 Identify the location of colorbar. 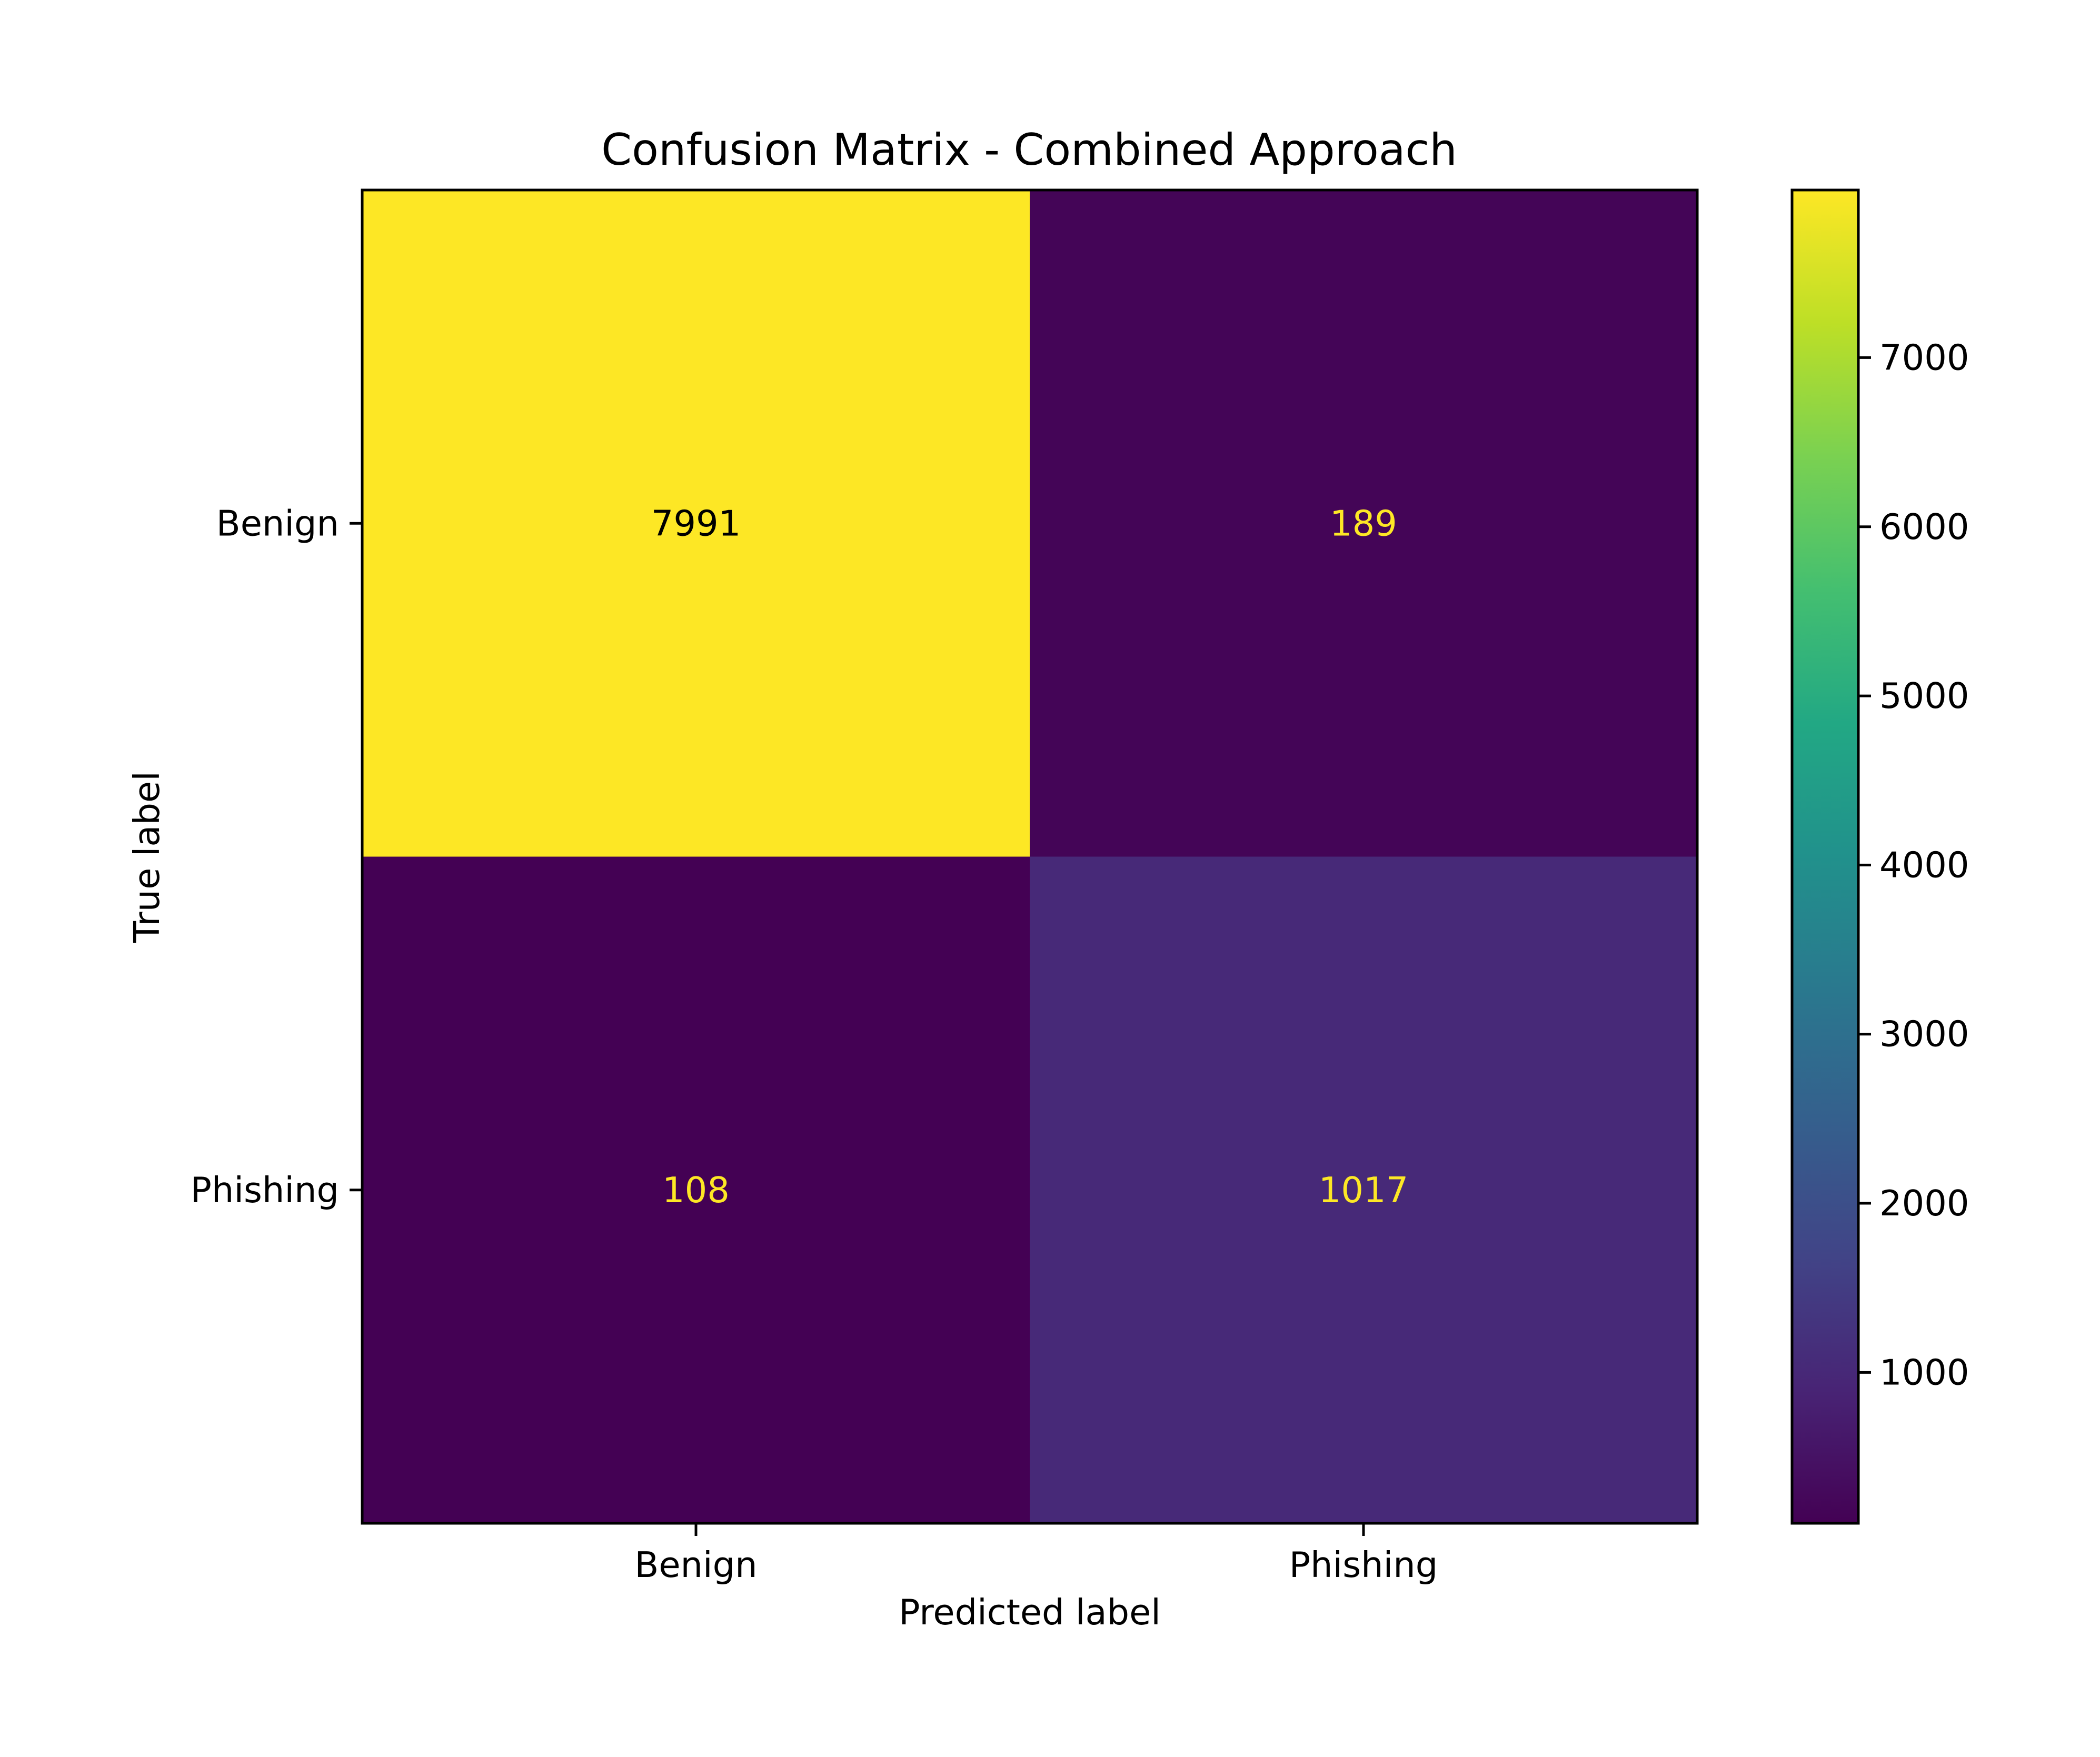
(1825, 856).